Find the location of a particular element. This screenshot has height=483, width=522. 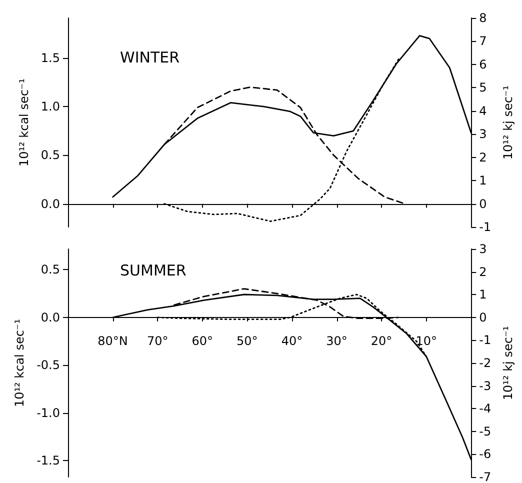

y-tick-label: 1.5 is located at coordinates (50, 58).